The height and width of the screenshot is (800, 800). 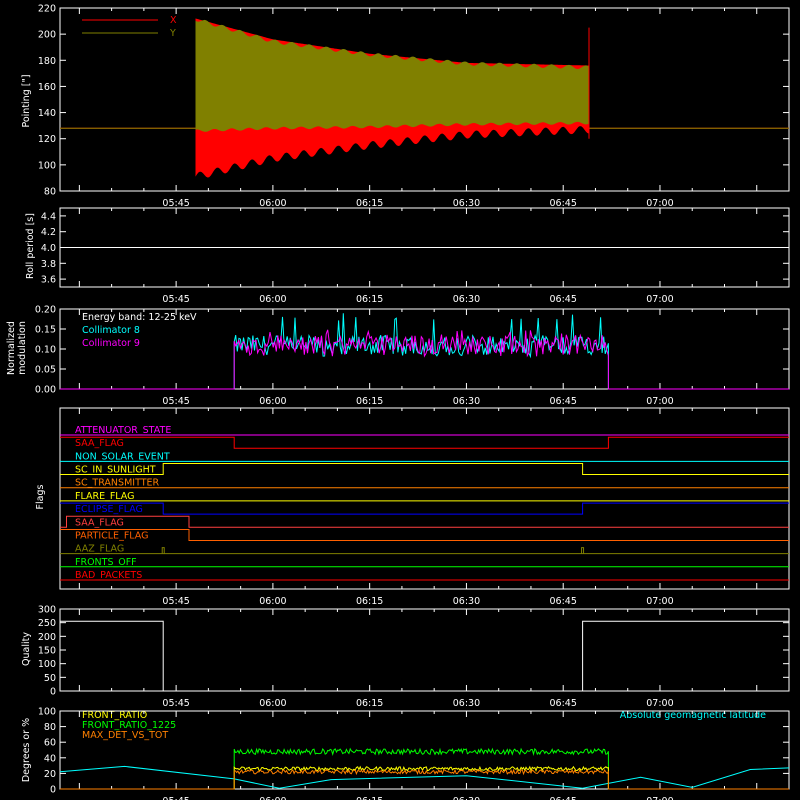 What do you see at coordinates (48, 232) in the screenshot?
I see `y-tick-label: 4.2` at bounding box center [48, 232].